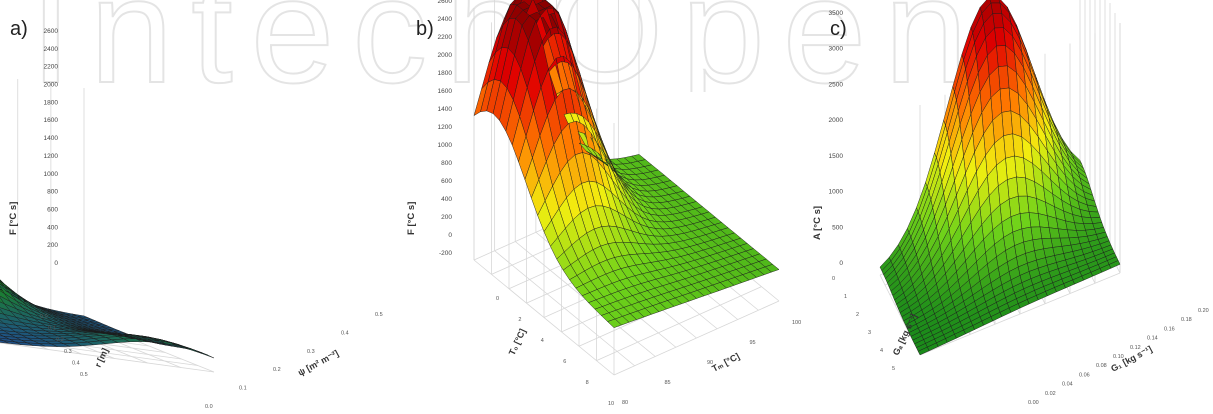  I want to click on y-tick-label: 0.12, so click(1135, 348).